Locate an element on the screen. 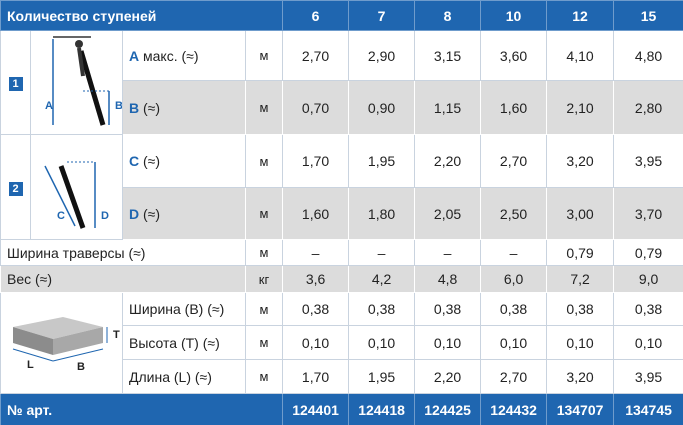 This screenshot has width=683, height=425. unit: кг is located at coordinates (264, 279).